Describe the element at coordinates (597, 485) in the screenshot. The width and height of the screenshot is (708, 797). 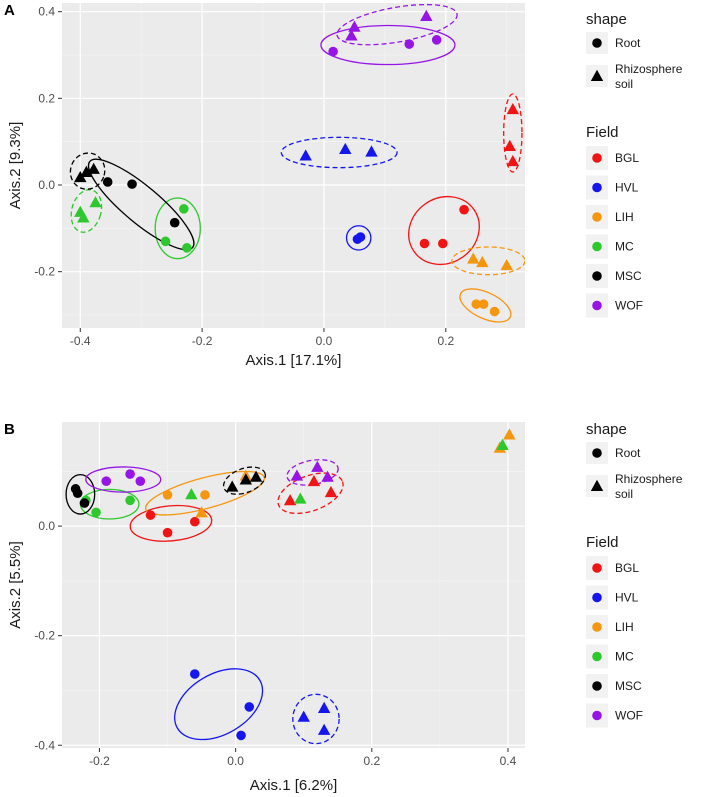
I see `legend-triangle-icon` at that location.